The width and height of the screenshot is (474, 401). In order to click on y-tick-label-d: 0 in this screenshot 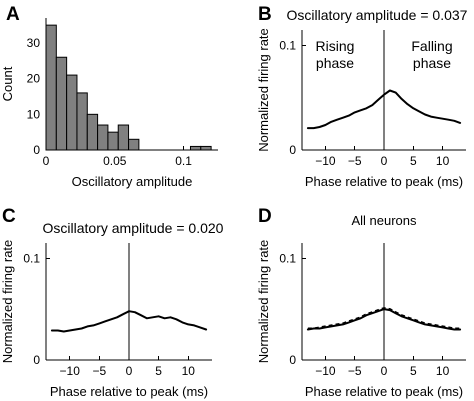, I will do `click(292, 360)`.